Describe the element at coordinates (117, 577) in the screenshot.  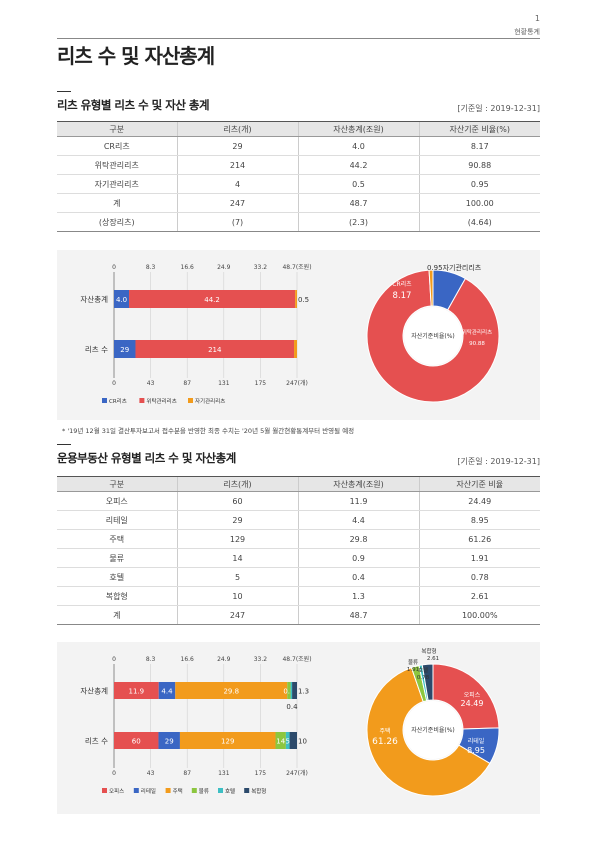
I see `cell: 호텔` at that location.